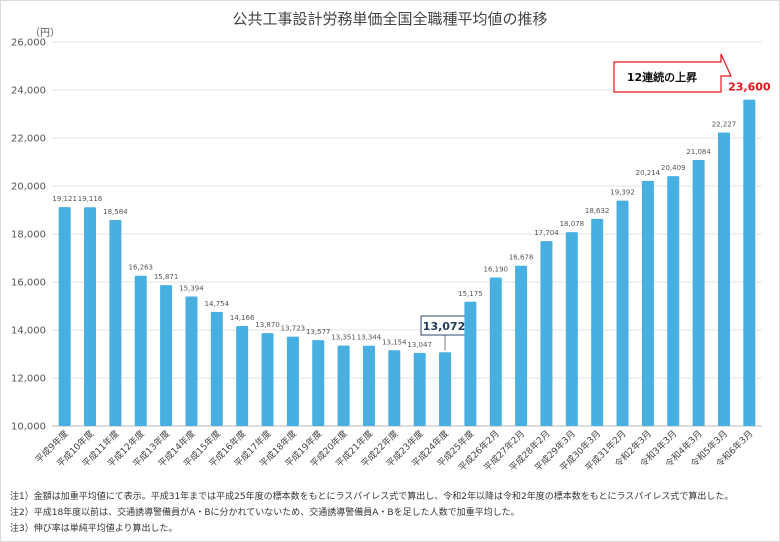 This screenshot has height=542, width=780. What do you see at coordinates (369, 338) in the screenshot?
I see `data-label: 13,344` at bounding box center [369, 338].